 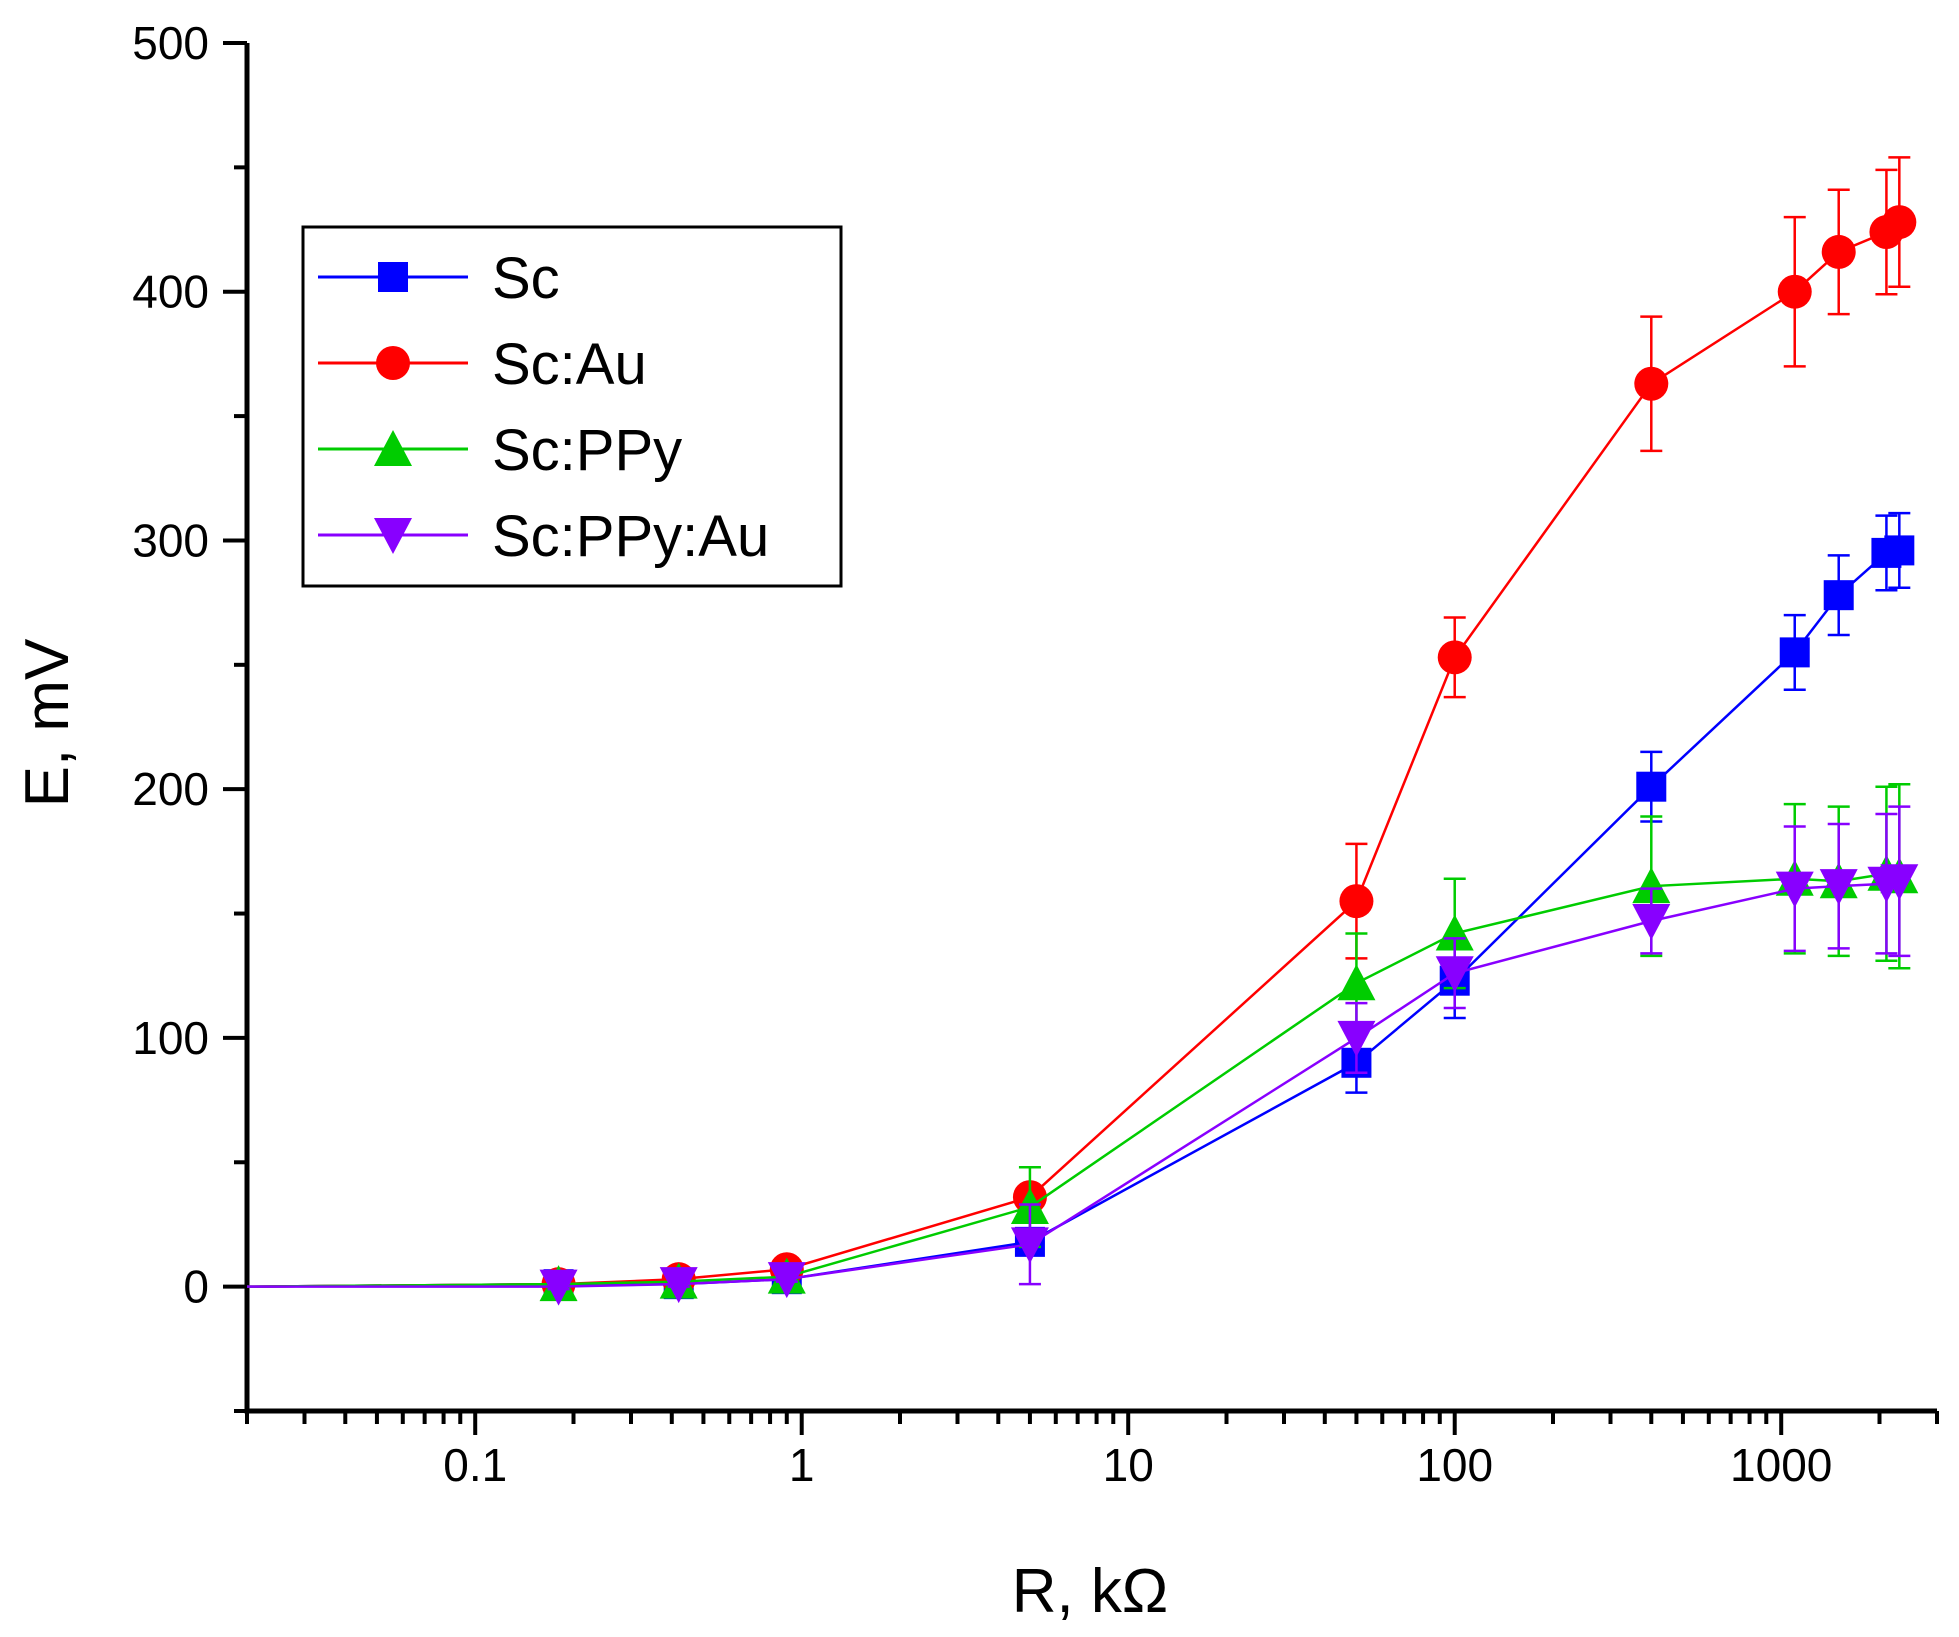 I want to click on y-tick-label: 400, so click(x=170, y=292).